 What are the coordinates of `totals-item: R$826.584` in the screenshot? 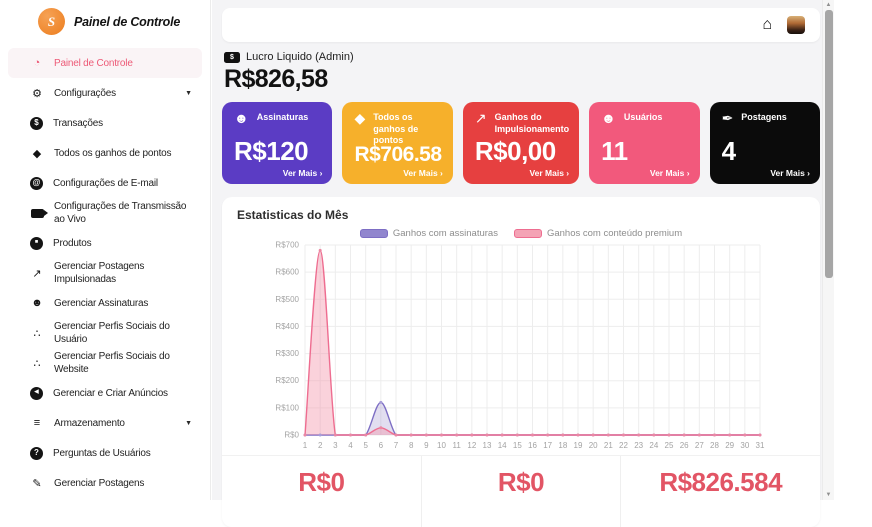 It's located at (720, 491).